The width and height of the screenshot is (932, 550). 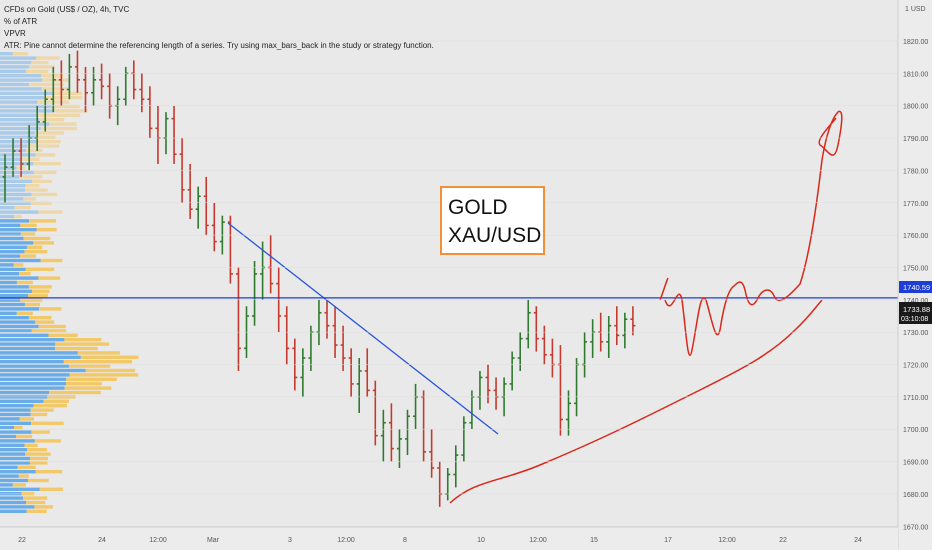 I want to click on price-tick-label: 1750.00, so click(x=915, y=268).